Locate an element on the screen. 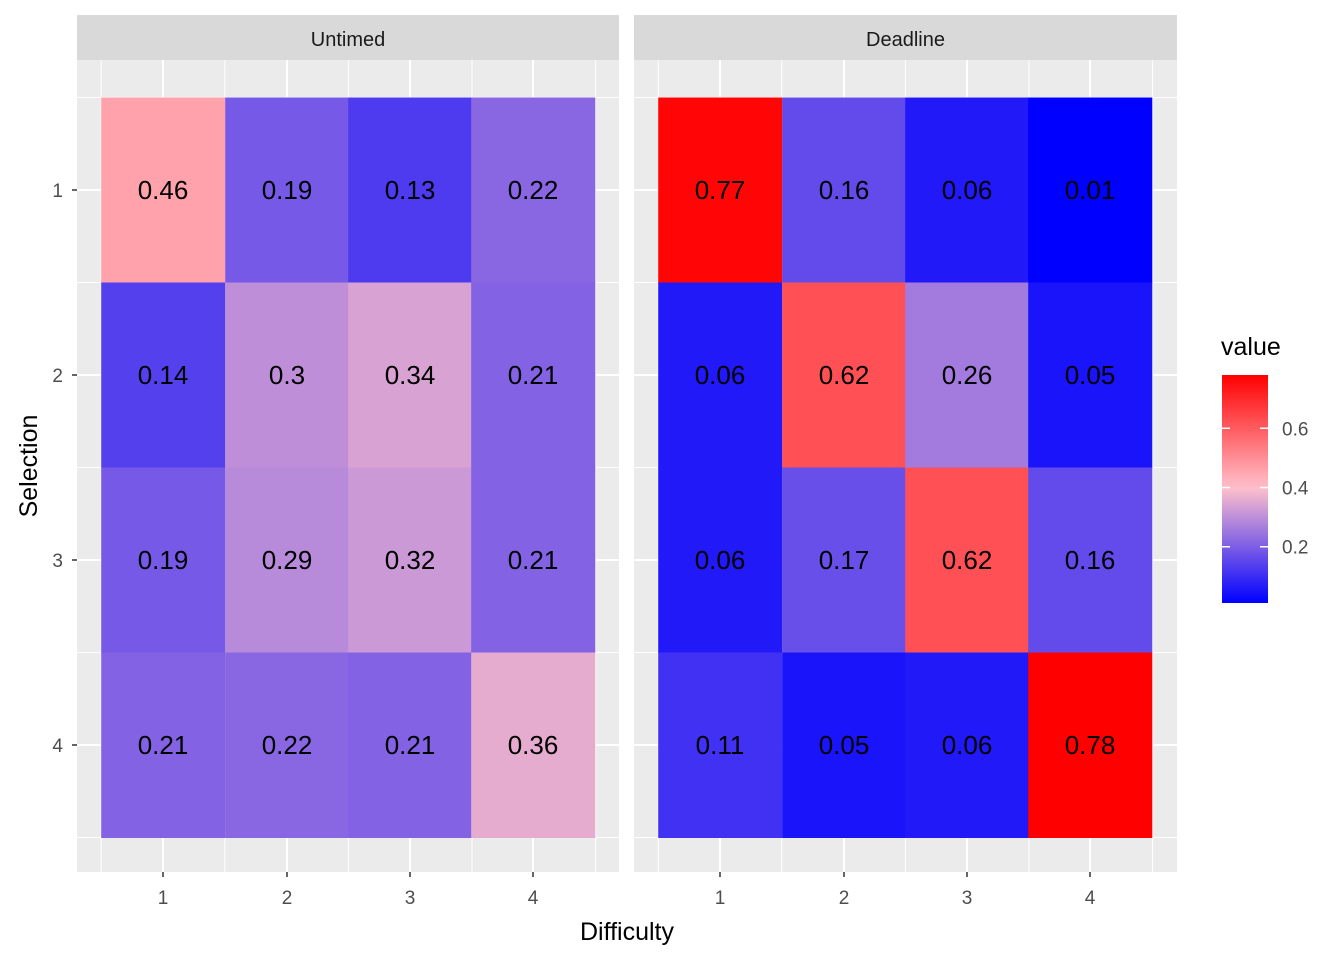 This screenshot has height=960, width=1344. color-legend: value 0.2 0.4 0.6 is located at coordinates (1265, 468).